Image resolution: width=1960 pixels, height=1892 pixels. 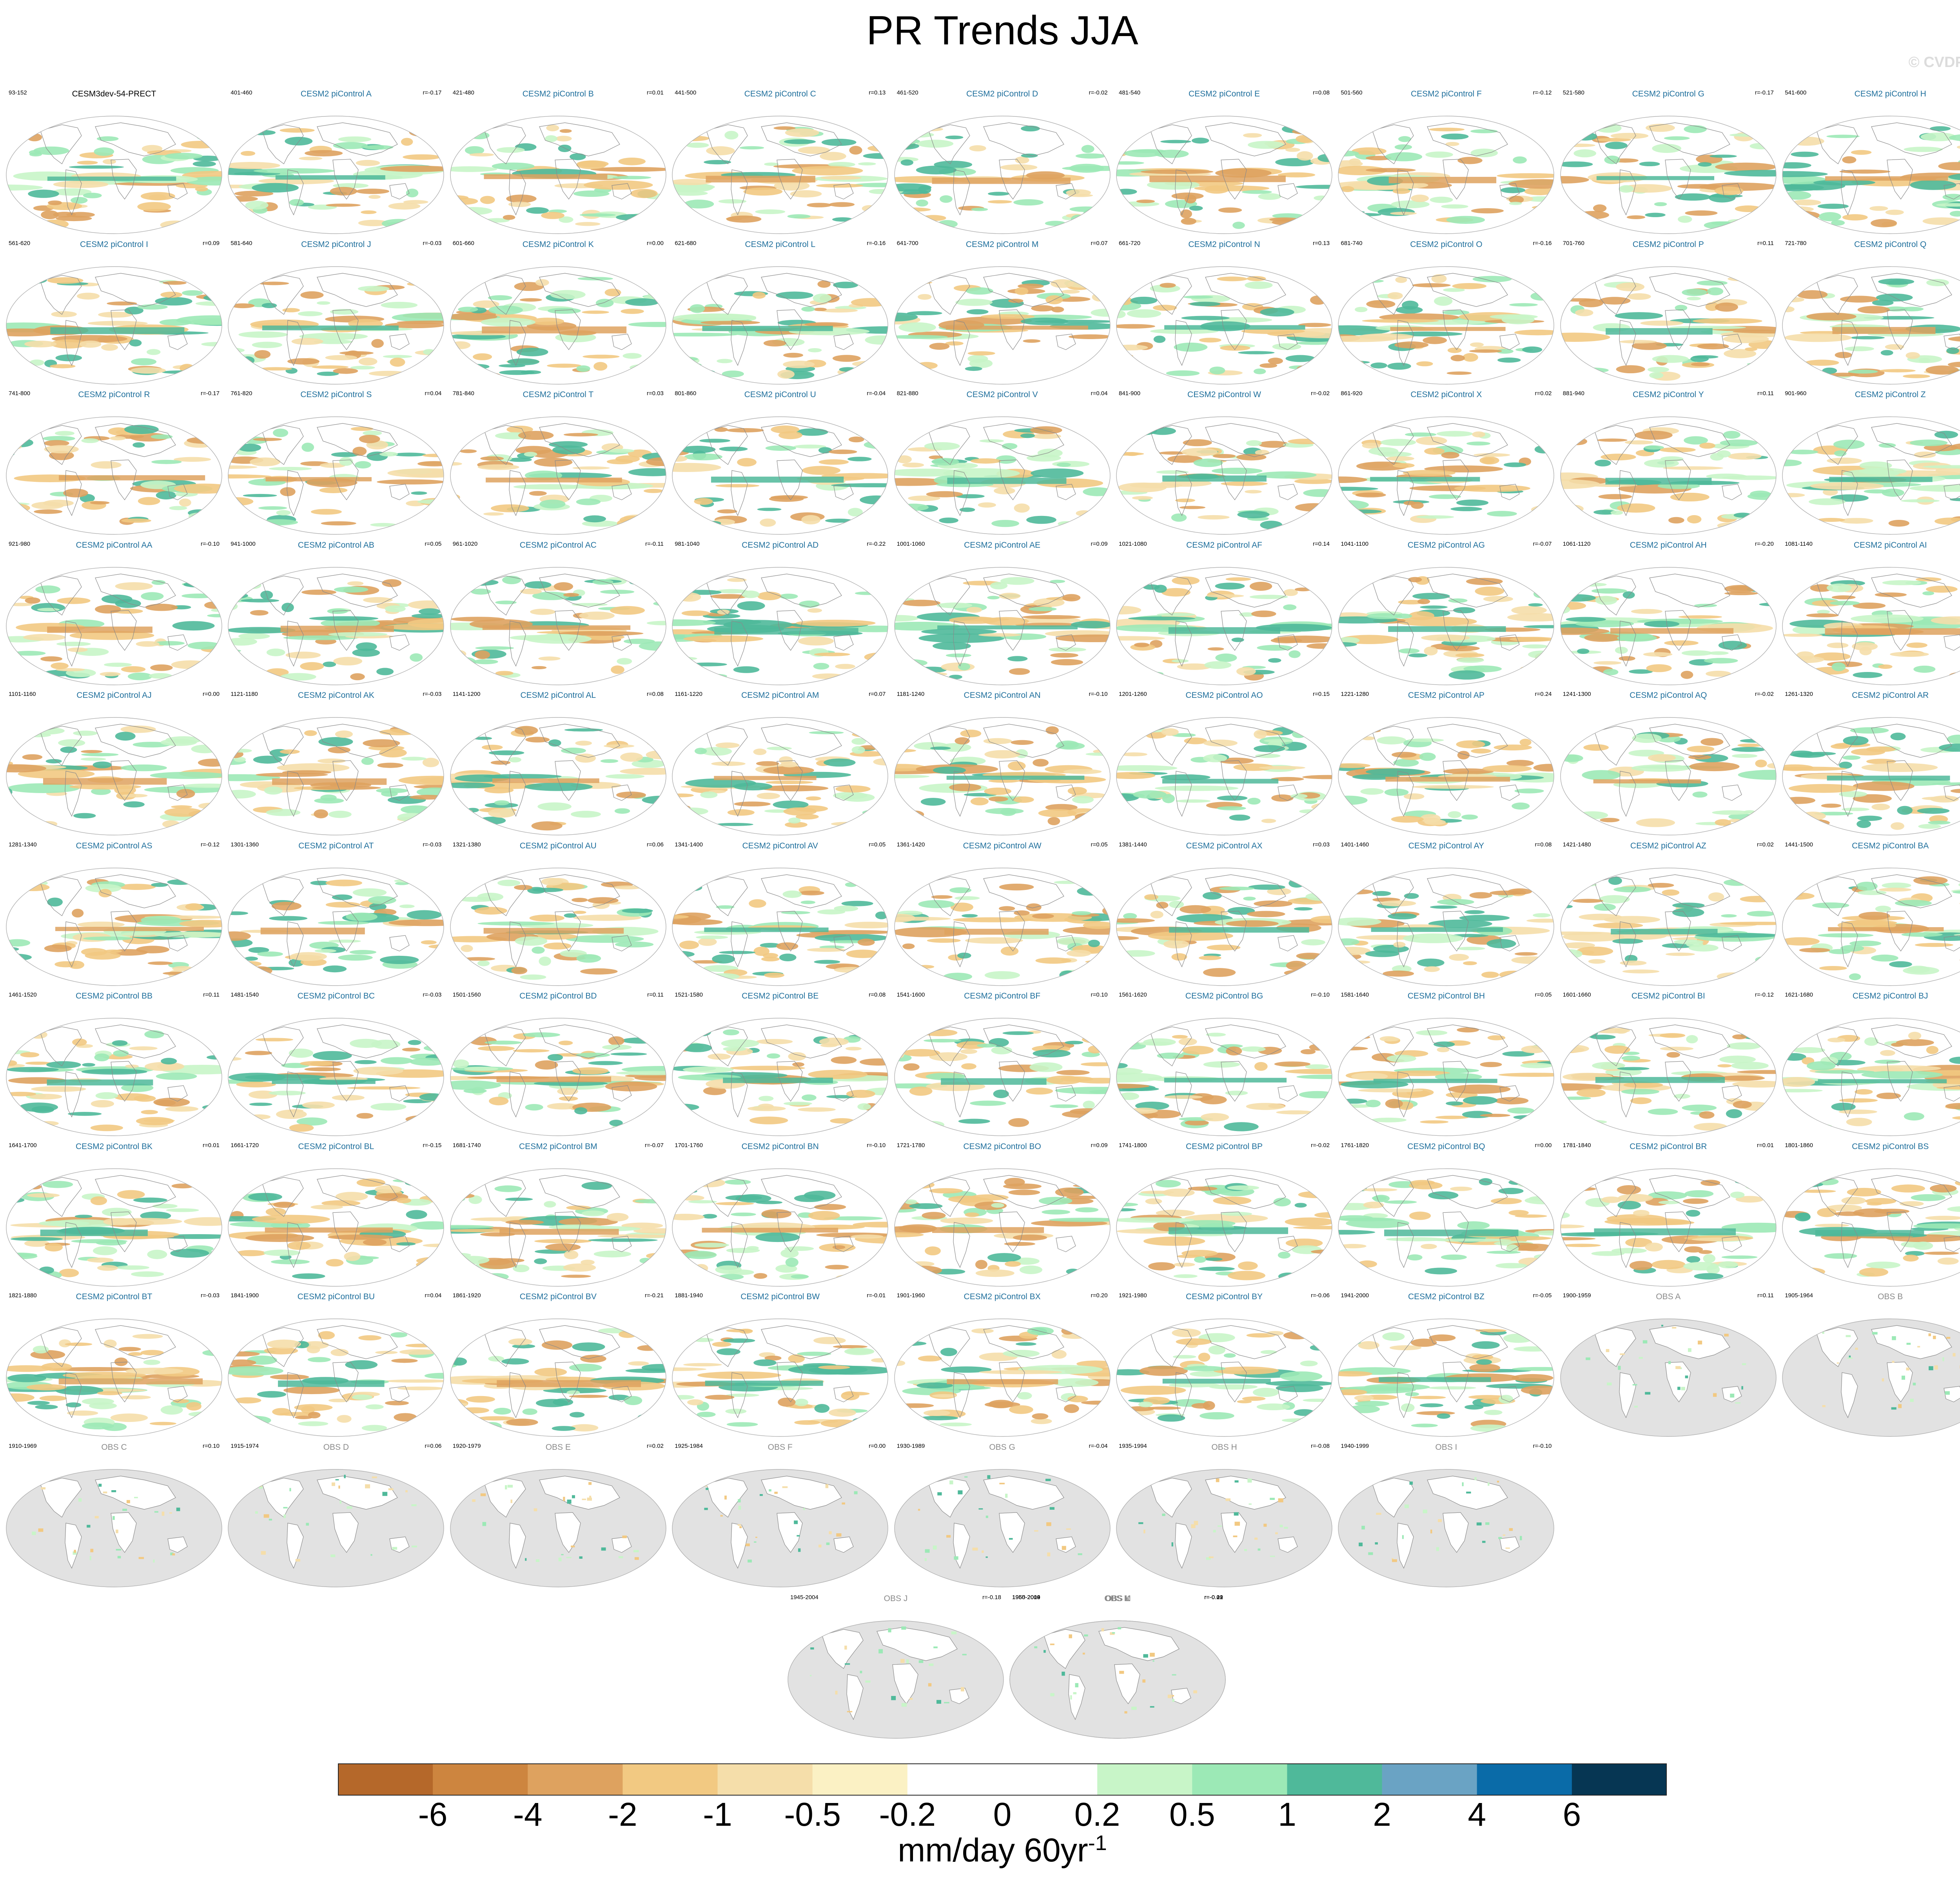 I want to click on map-cesm2-picontrol-bj, so click(x=1871, y=1077).